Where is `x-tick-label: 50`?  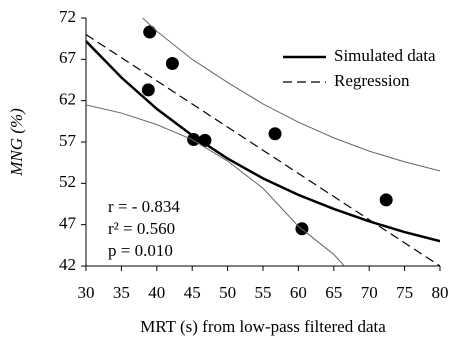 x-tick-label: 50 is located at coordinates (227, 292).